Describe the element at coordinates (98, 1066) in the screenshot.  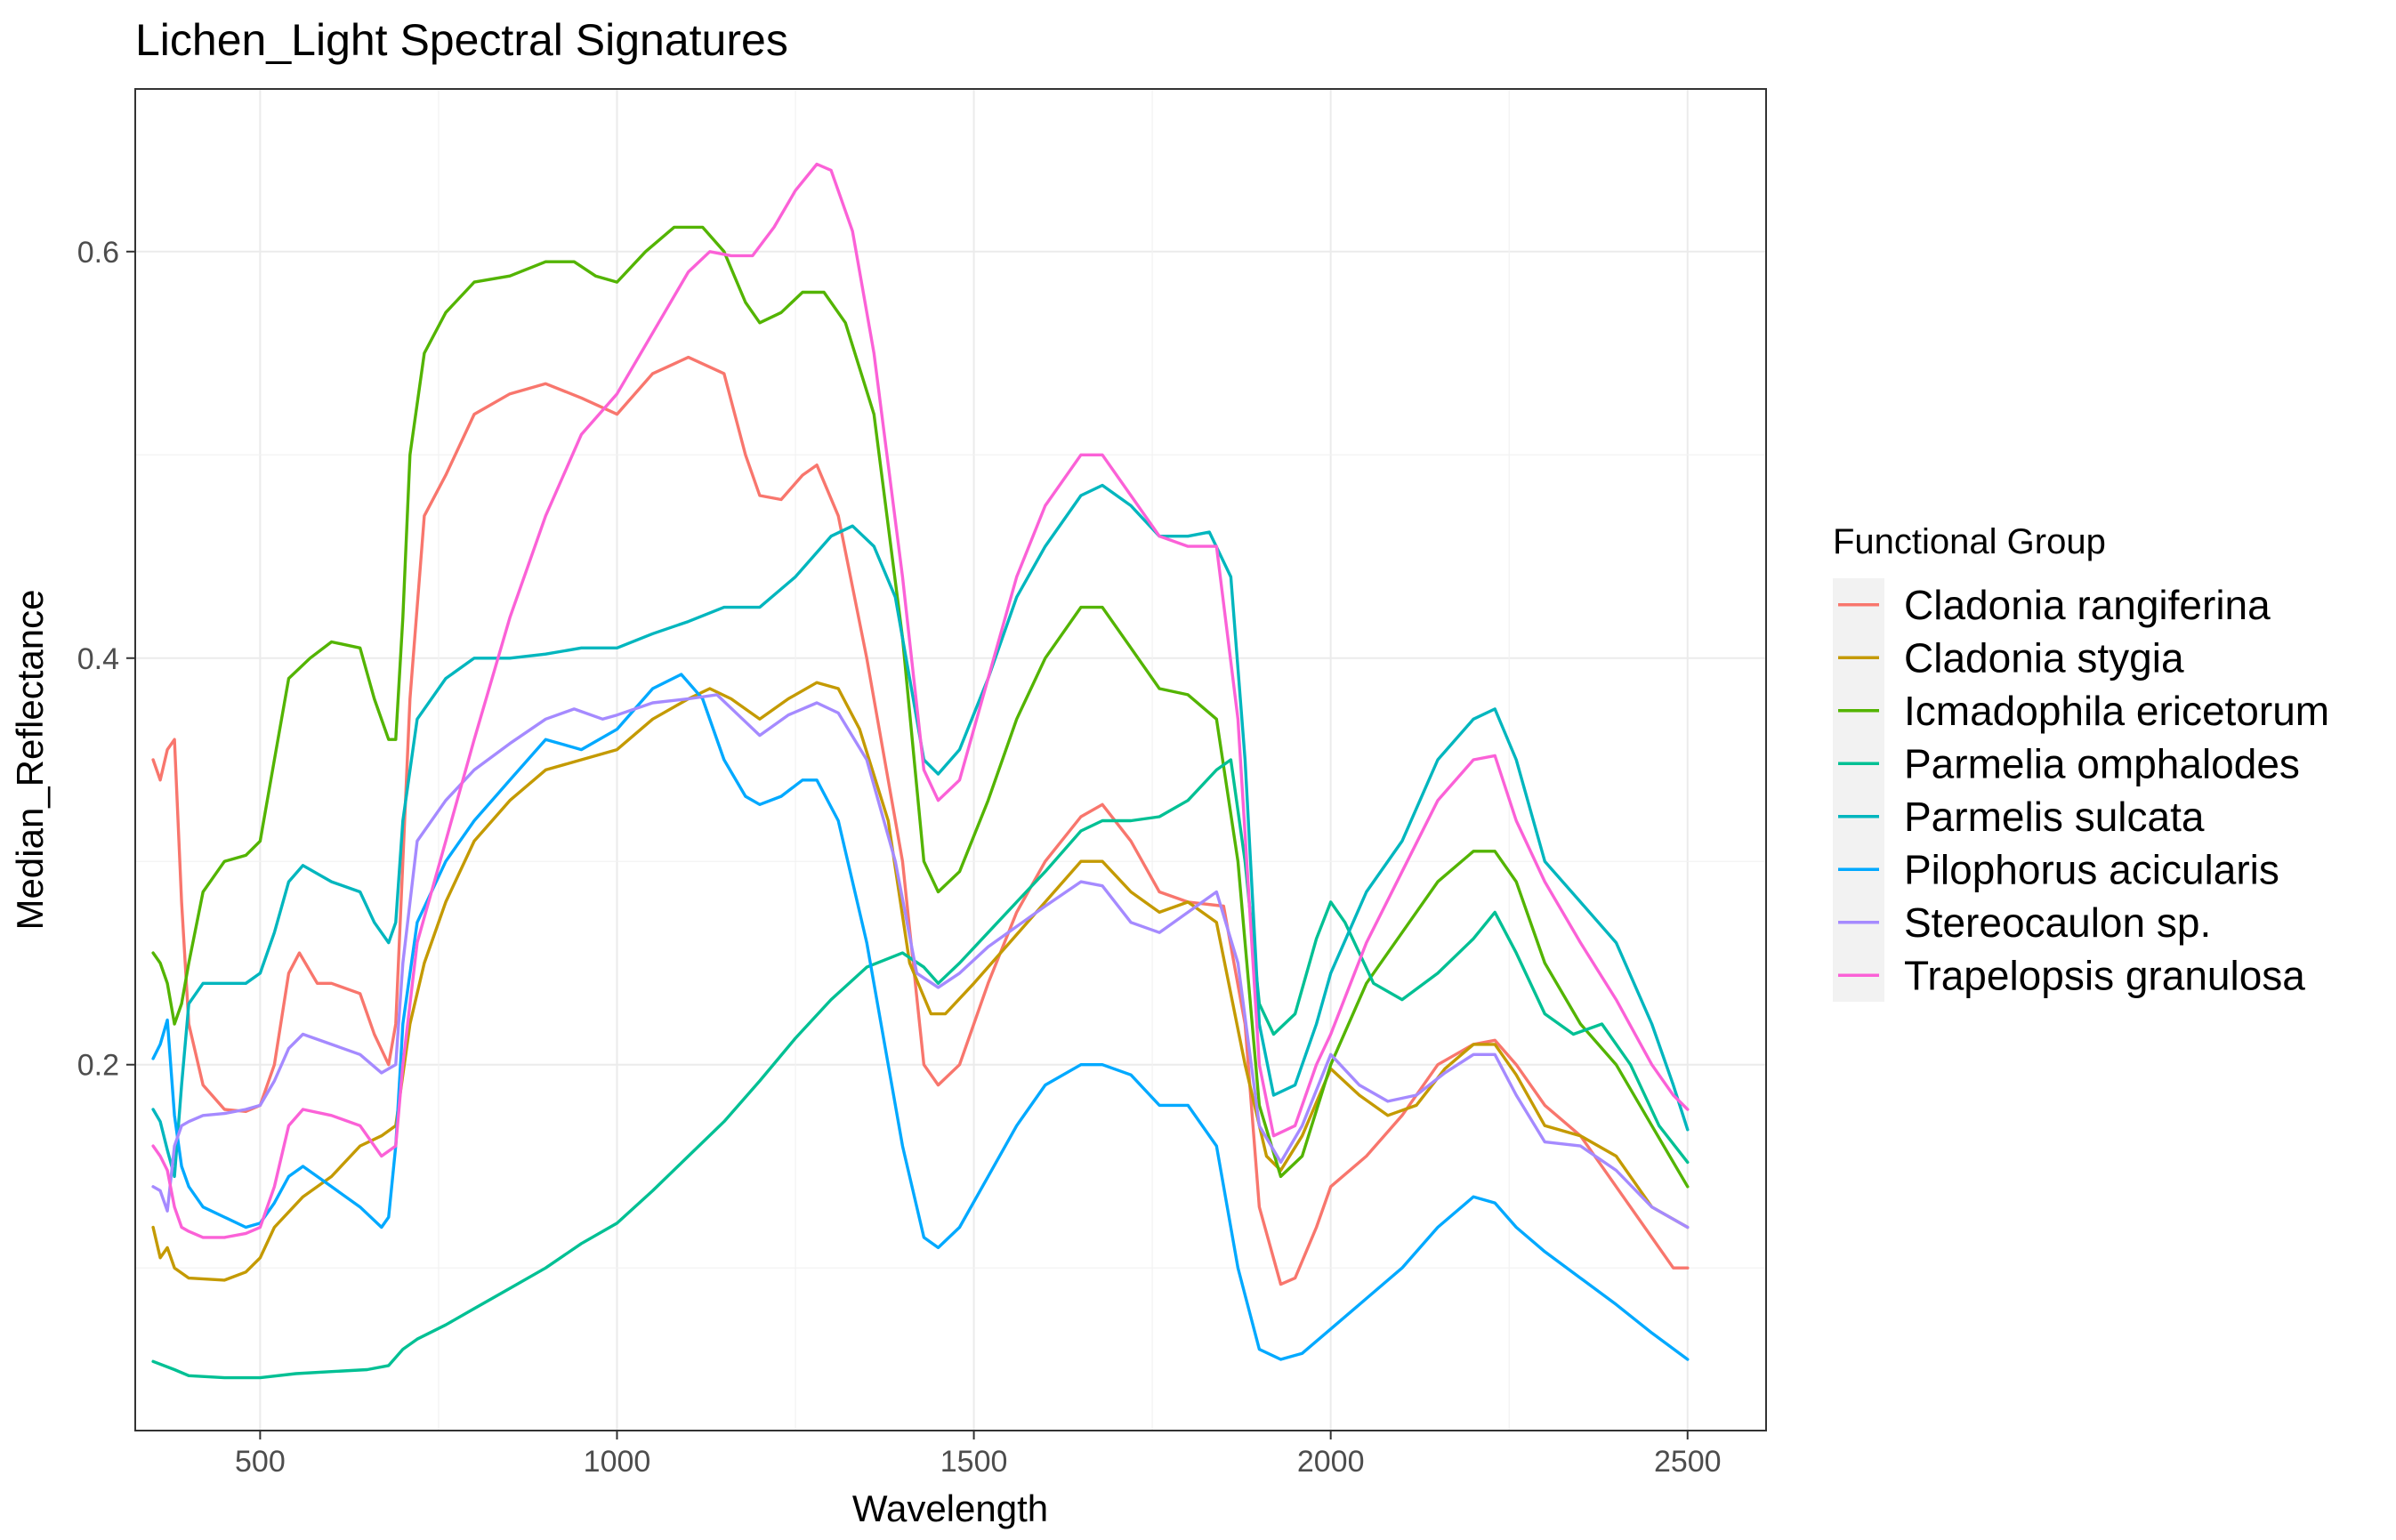
I see `y-tick-label: 0.2` at that location.